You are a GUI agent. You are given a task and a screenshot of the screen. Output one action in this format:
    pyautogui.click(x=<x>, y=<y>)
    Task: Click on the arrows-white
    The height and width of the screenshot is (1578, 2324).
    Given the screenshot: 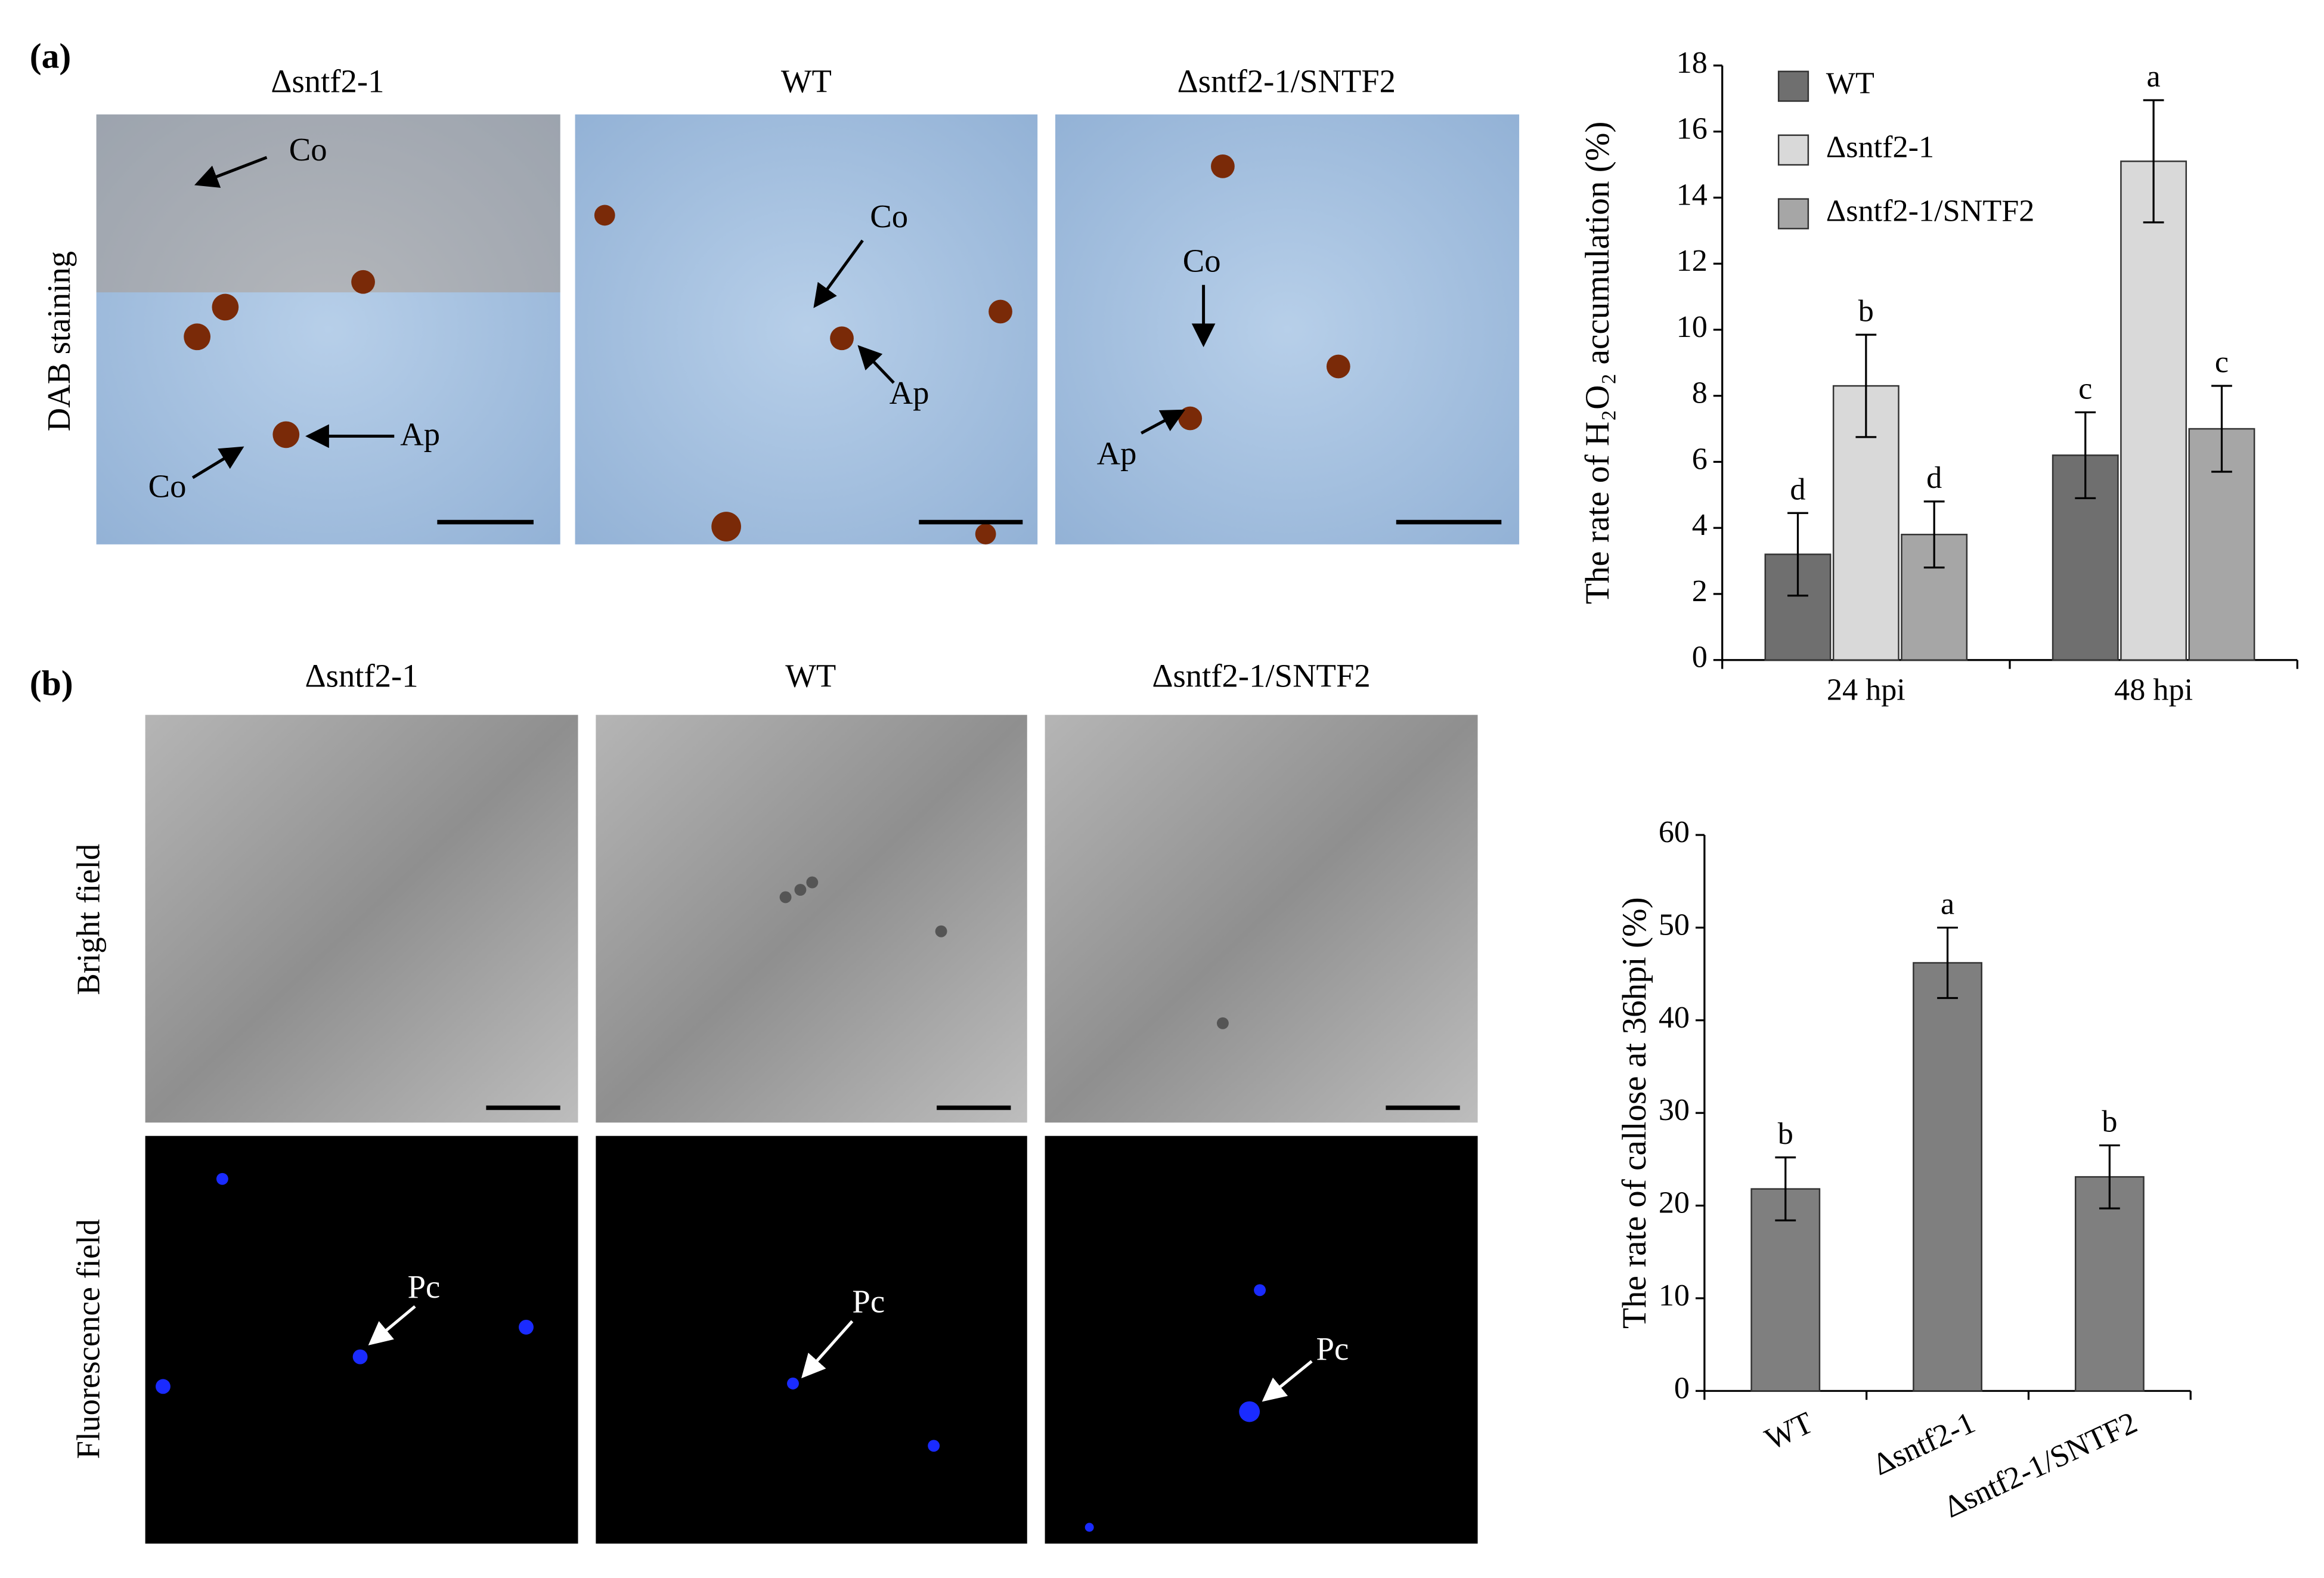 What is the action you would take?
    pyautogui.click(x=841, y=1353)
    